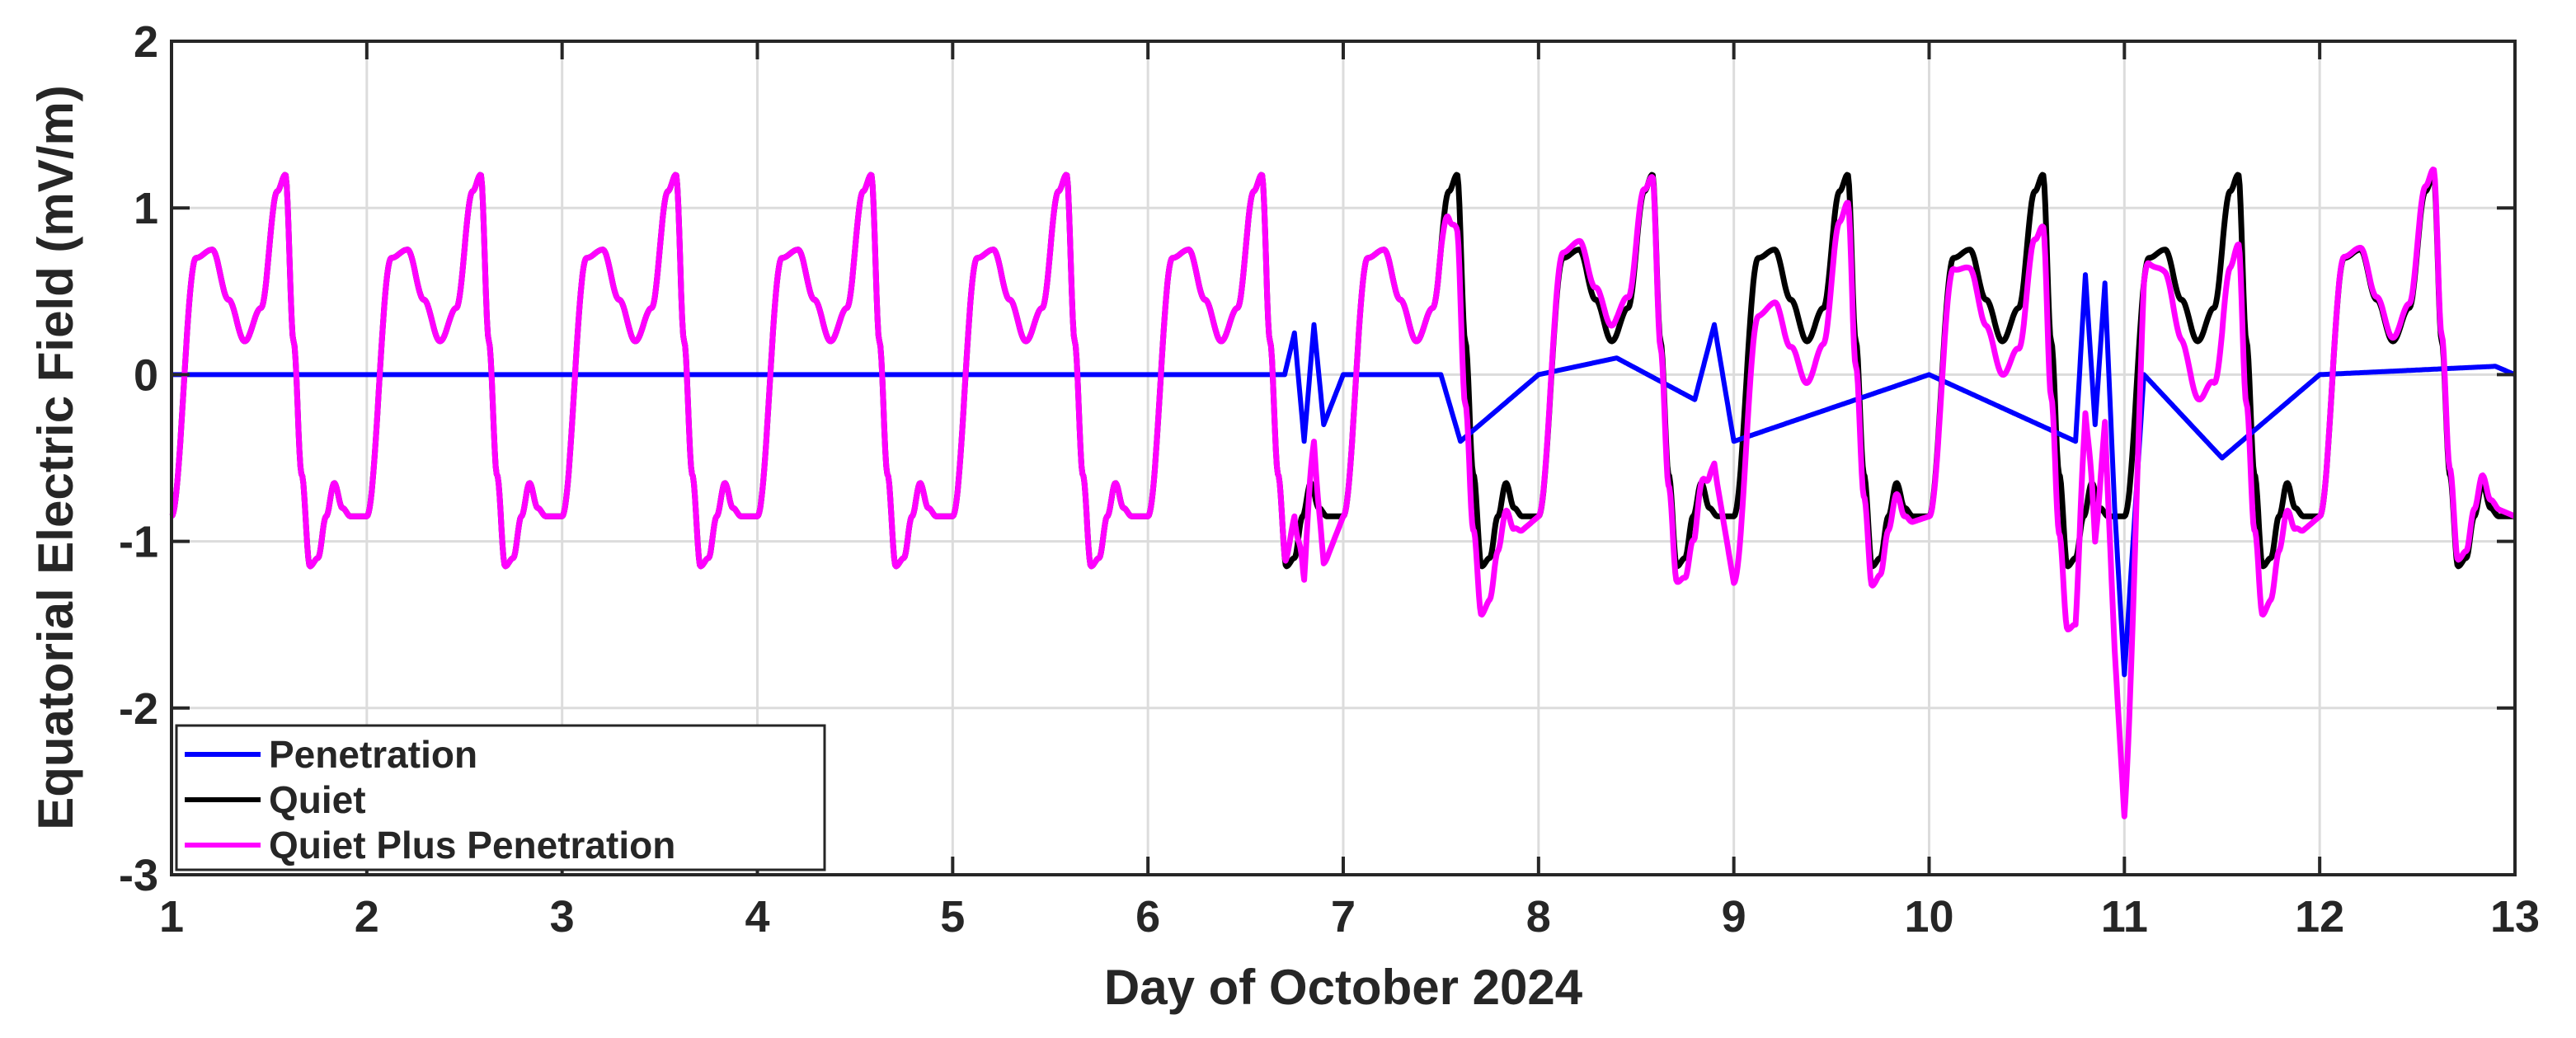 This screenshot has height=1038, width=2576. I want to click on legend: Penetration Quiet Quiet Plus Penetration, so click(500, 797).